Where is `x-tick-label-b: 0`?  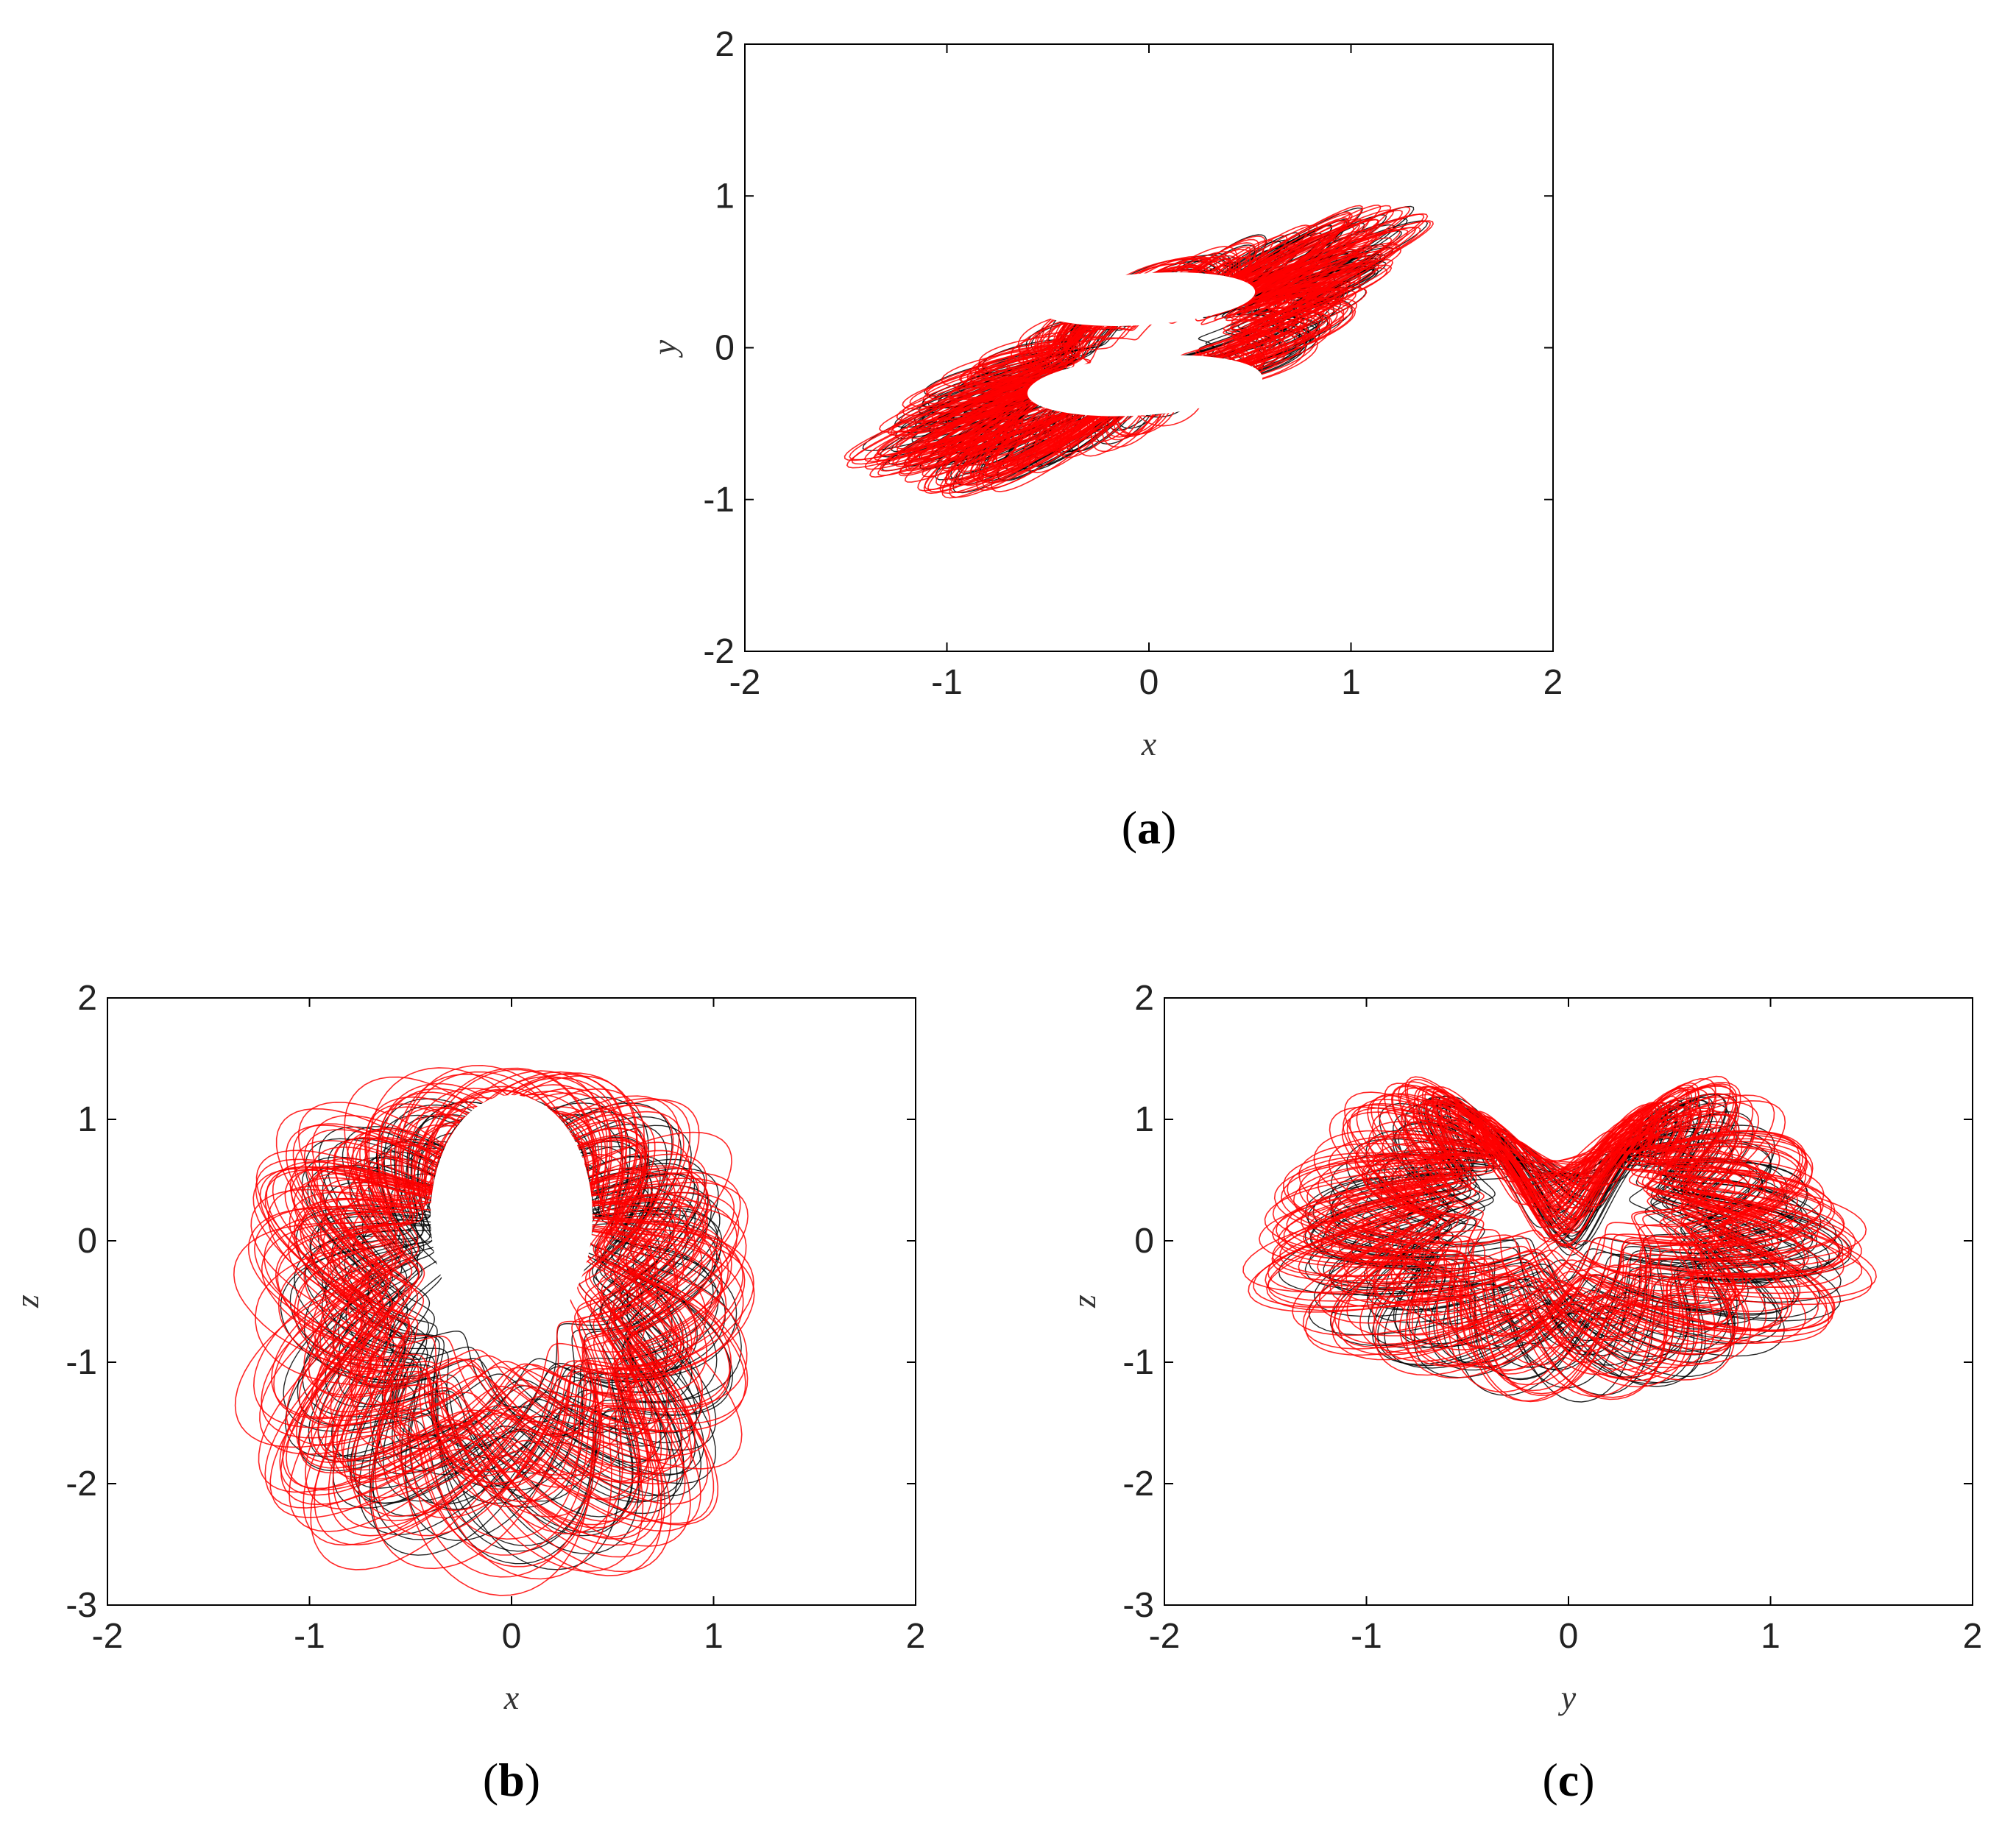 x-tick-label-b: 0 is located at coordinates (512, 1636).